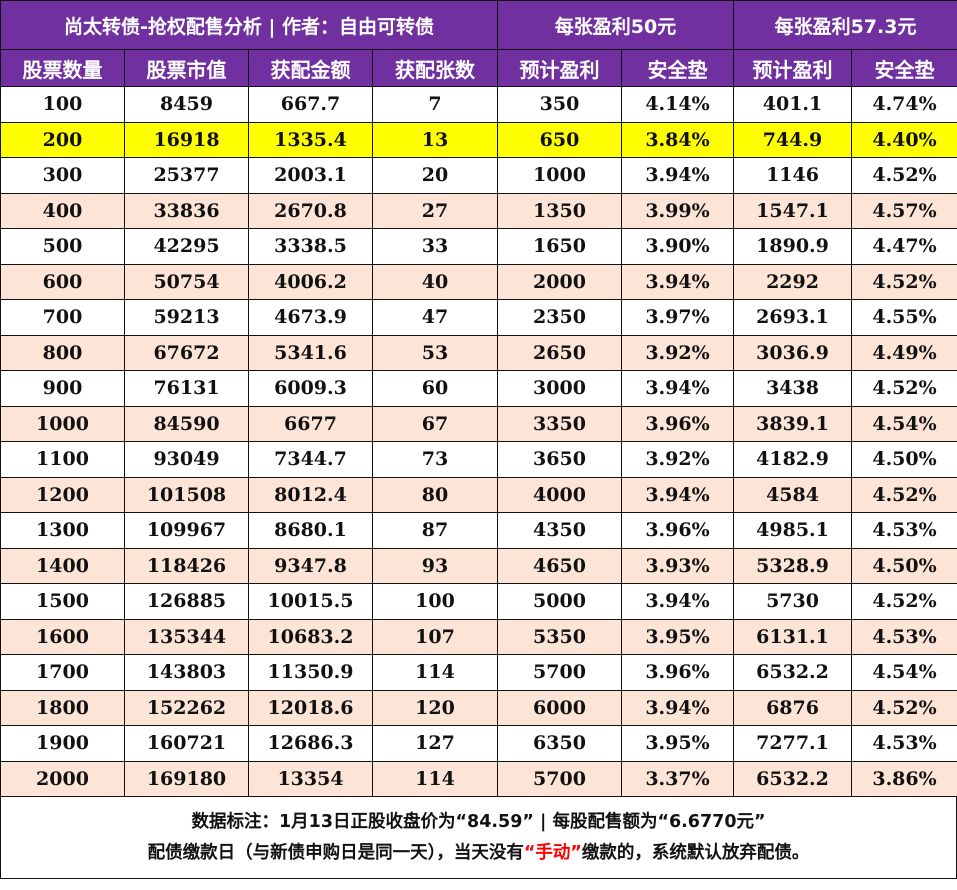  Describe the element at coordinates (793, 530) in the screenshot. I see `table-cell: 4985.1` at that location.